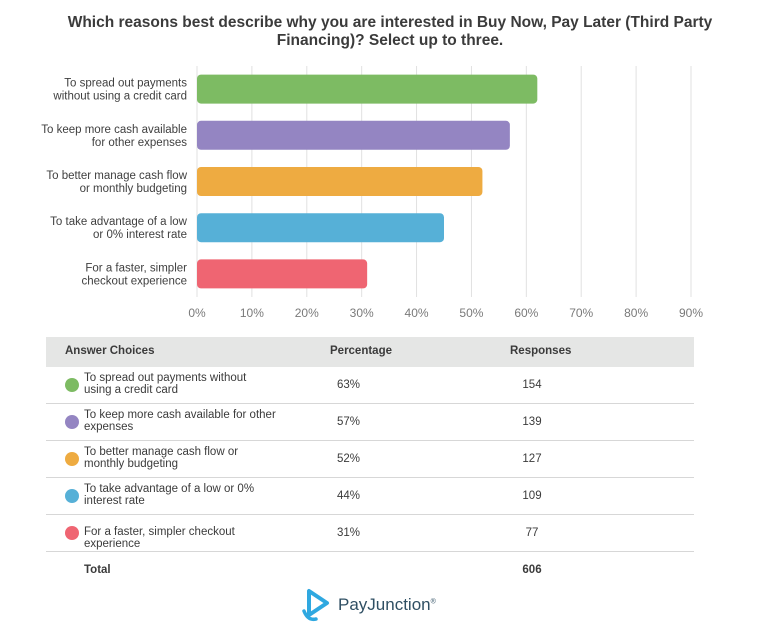 Image resolution: width=777 pixels, height=632 pixels. I want to click on x-tick-label: 30%, so click(362, 313).